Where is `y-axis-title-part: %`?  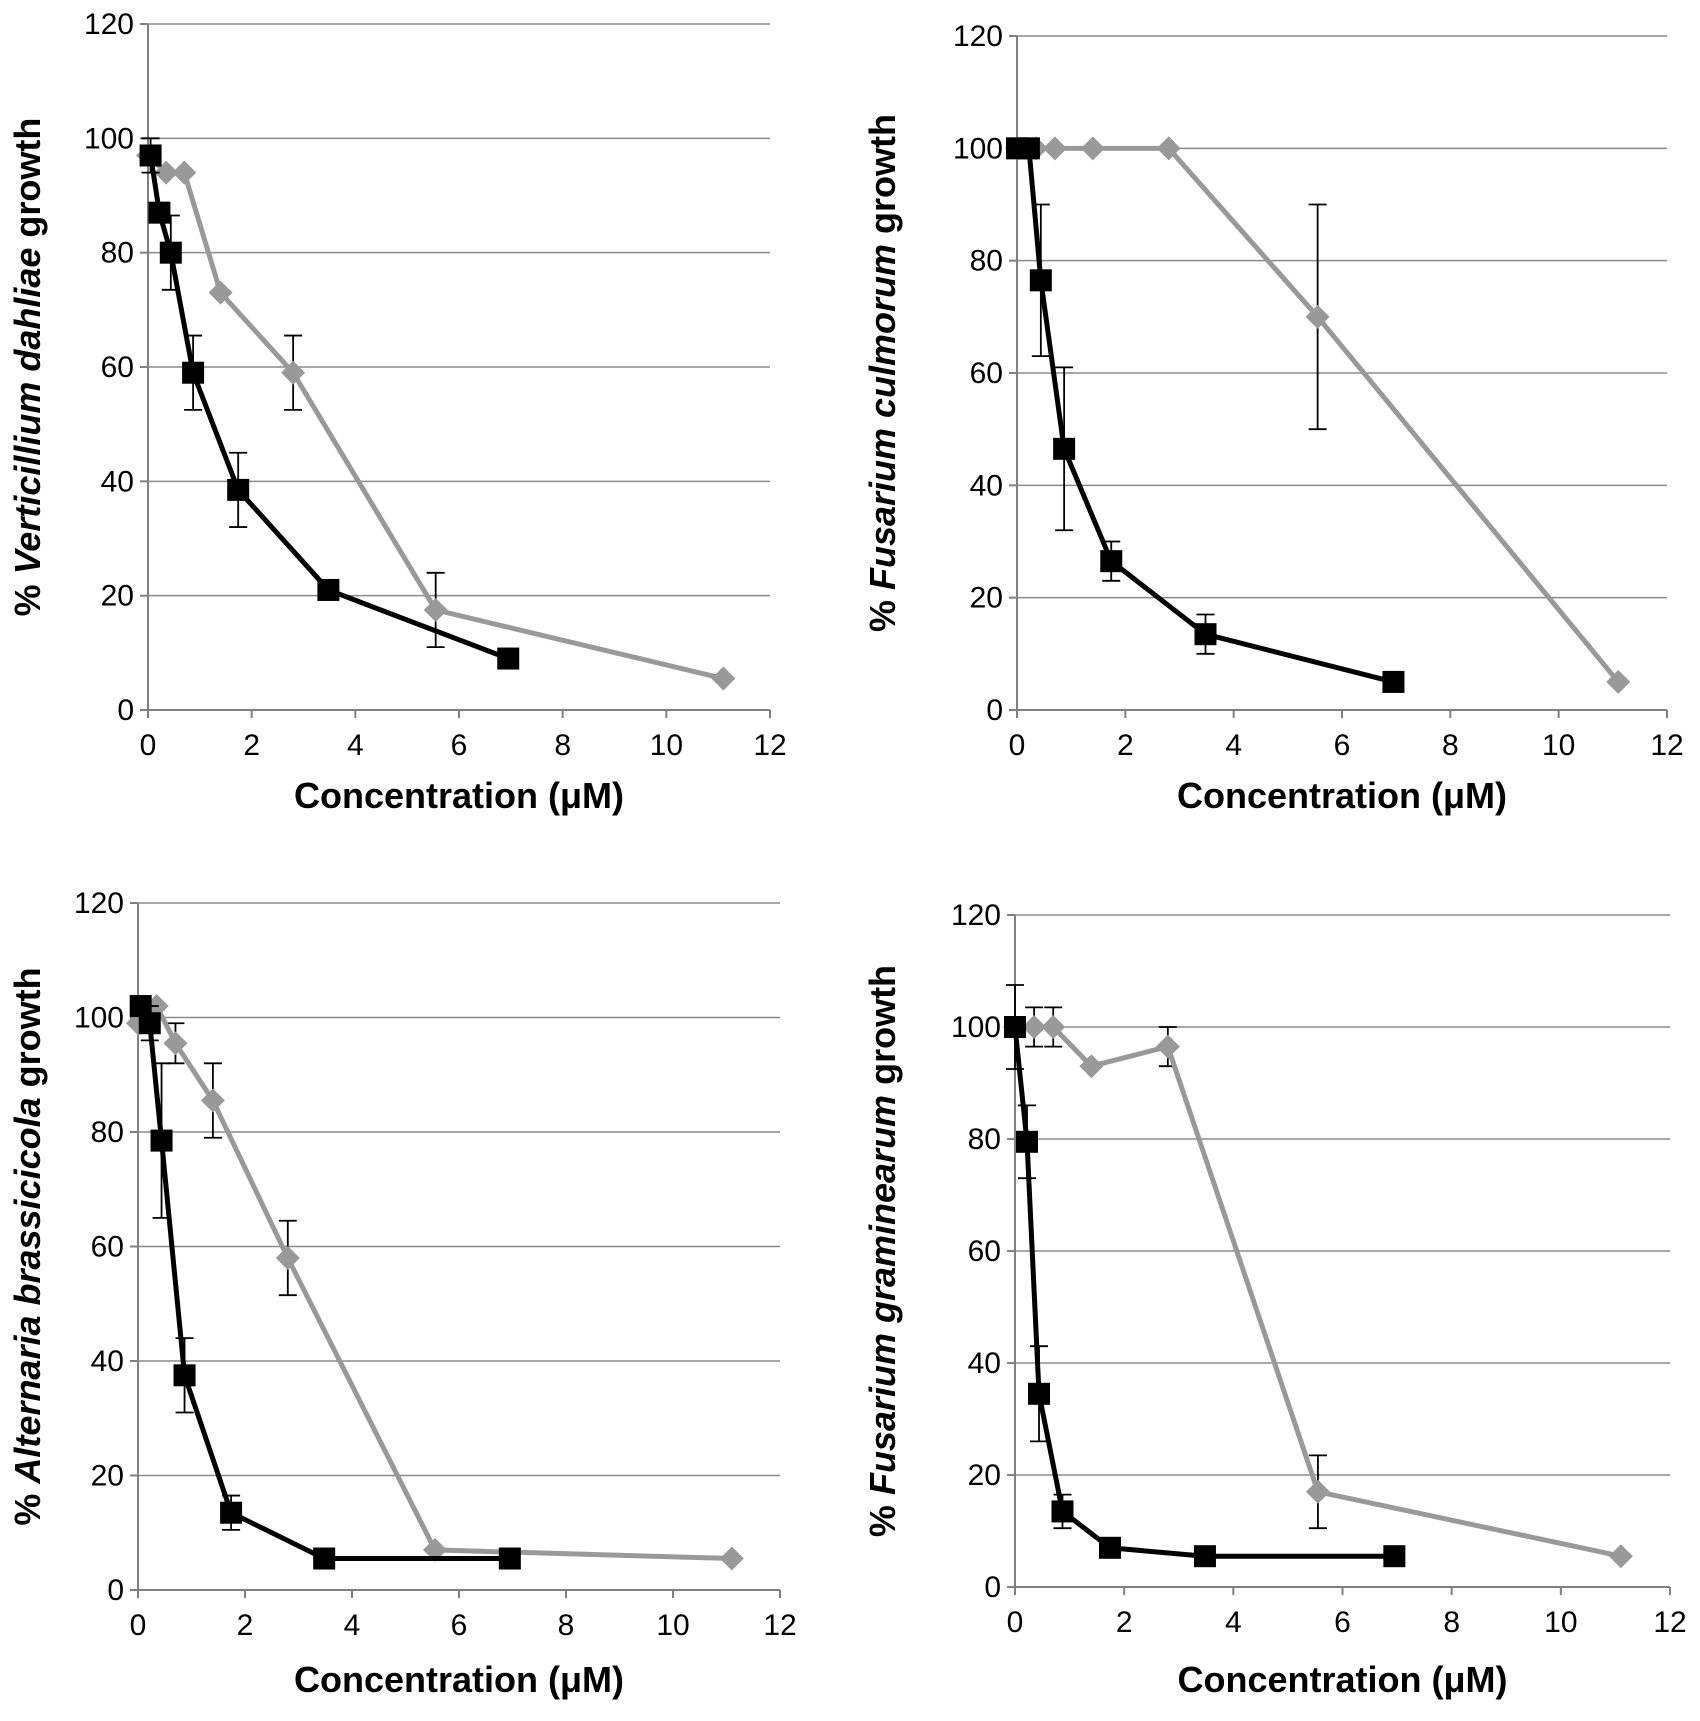
y-axis-title-part: % is located at coordinates (27, 595).